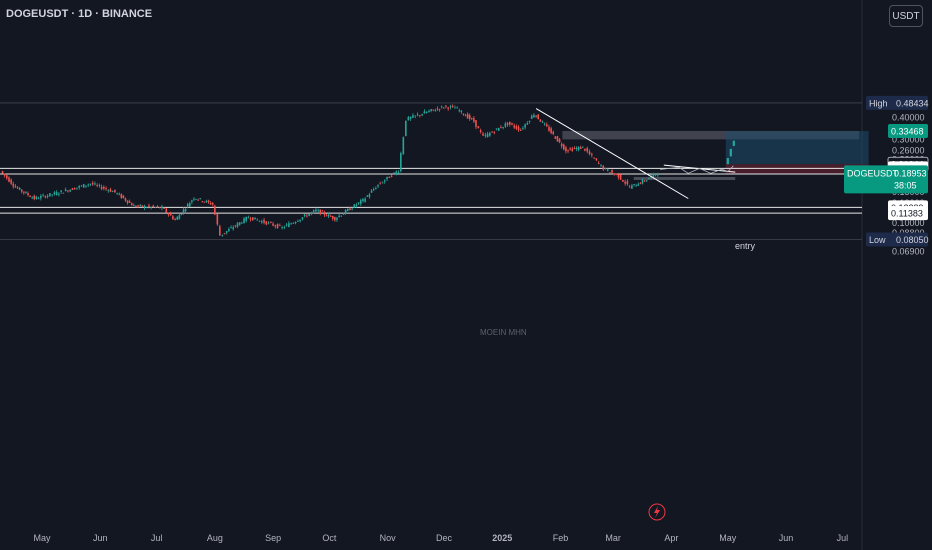  What do you see at coordinates (908, 150) in the screenshot?
I see `y-tick-label: 0.26000` at bounding box center [908, 150].